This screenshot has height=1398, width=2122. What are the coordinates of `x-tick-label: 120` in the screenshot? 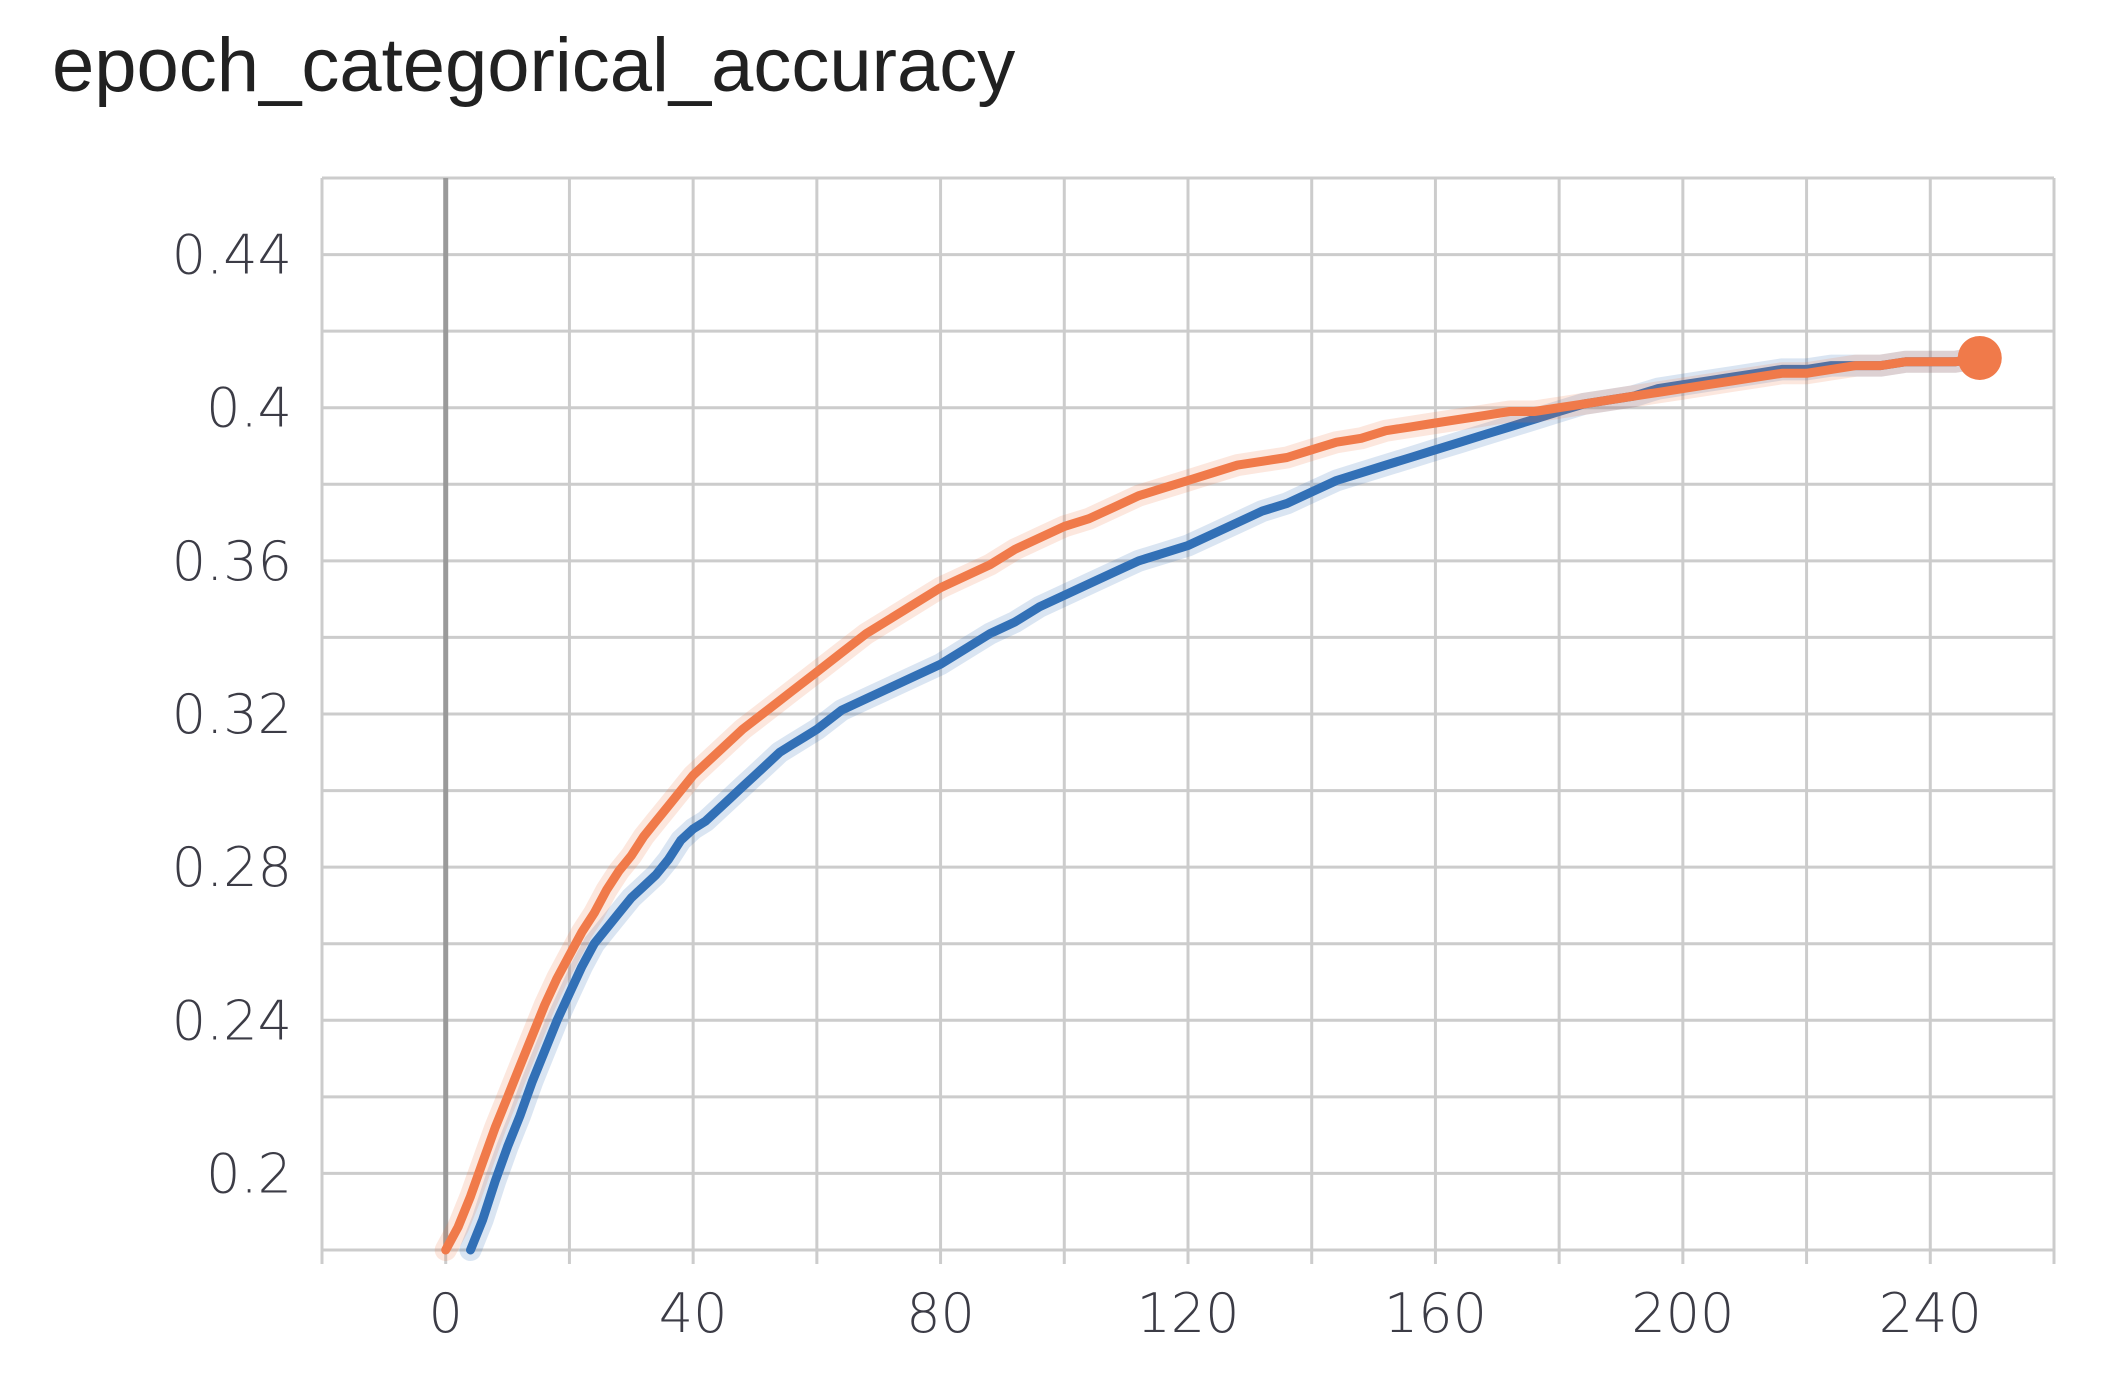 It's located at (1187, 1313).